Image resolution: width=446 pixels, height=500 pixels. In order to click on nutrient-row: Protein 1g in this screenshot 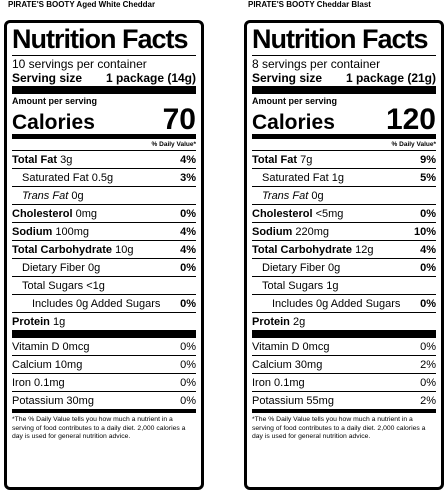, I will do `click(104, 321)`.